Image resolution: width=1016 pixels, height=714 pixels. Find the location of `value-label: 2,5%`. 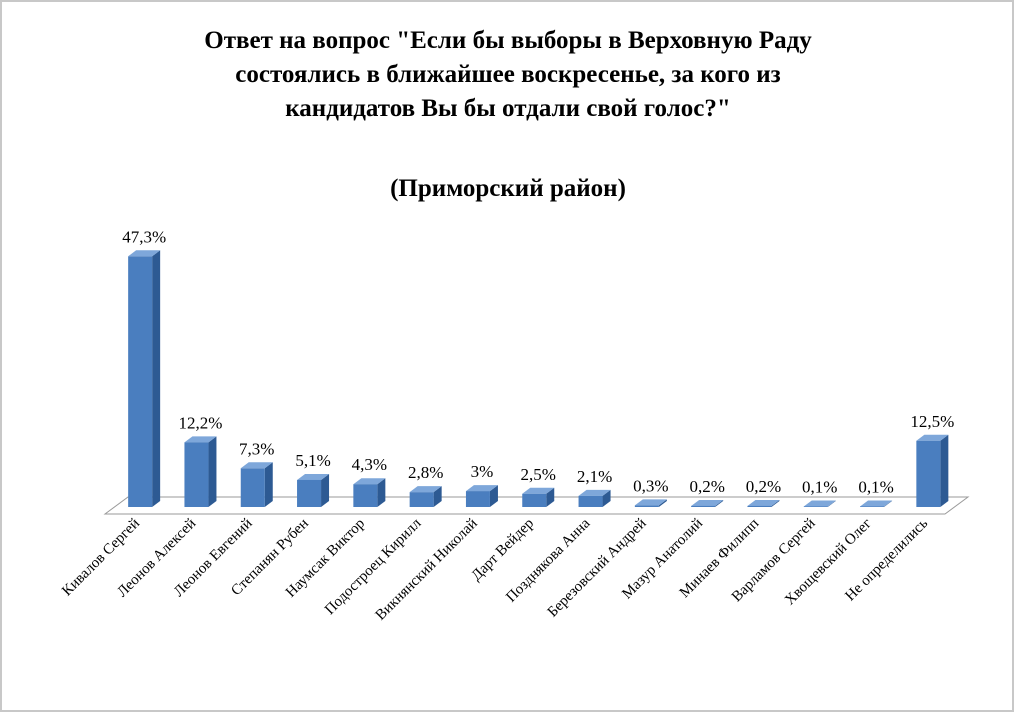

value-label: 2,5% is located at coordinates (538, 474).